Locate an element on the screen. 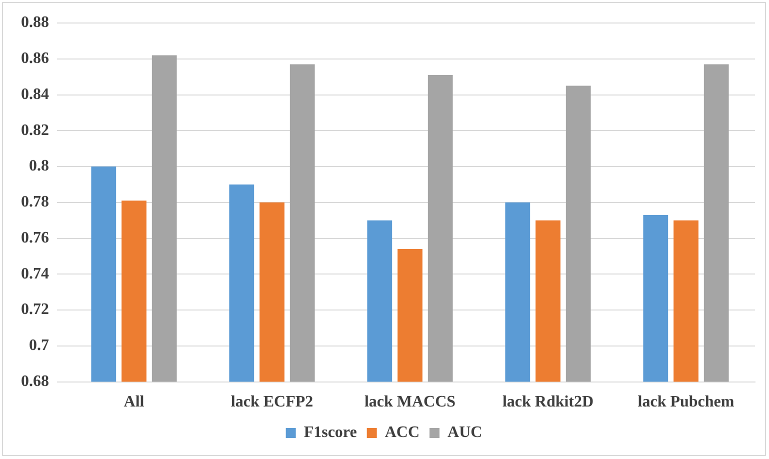 The image size is (769, 459). x-tick-label: lack ECFP2 is located at coordinates (272, 402).